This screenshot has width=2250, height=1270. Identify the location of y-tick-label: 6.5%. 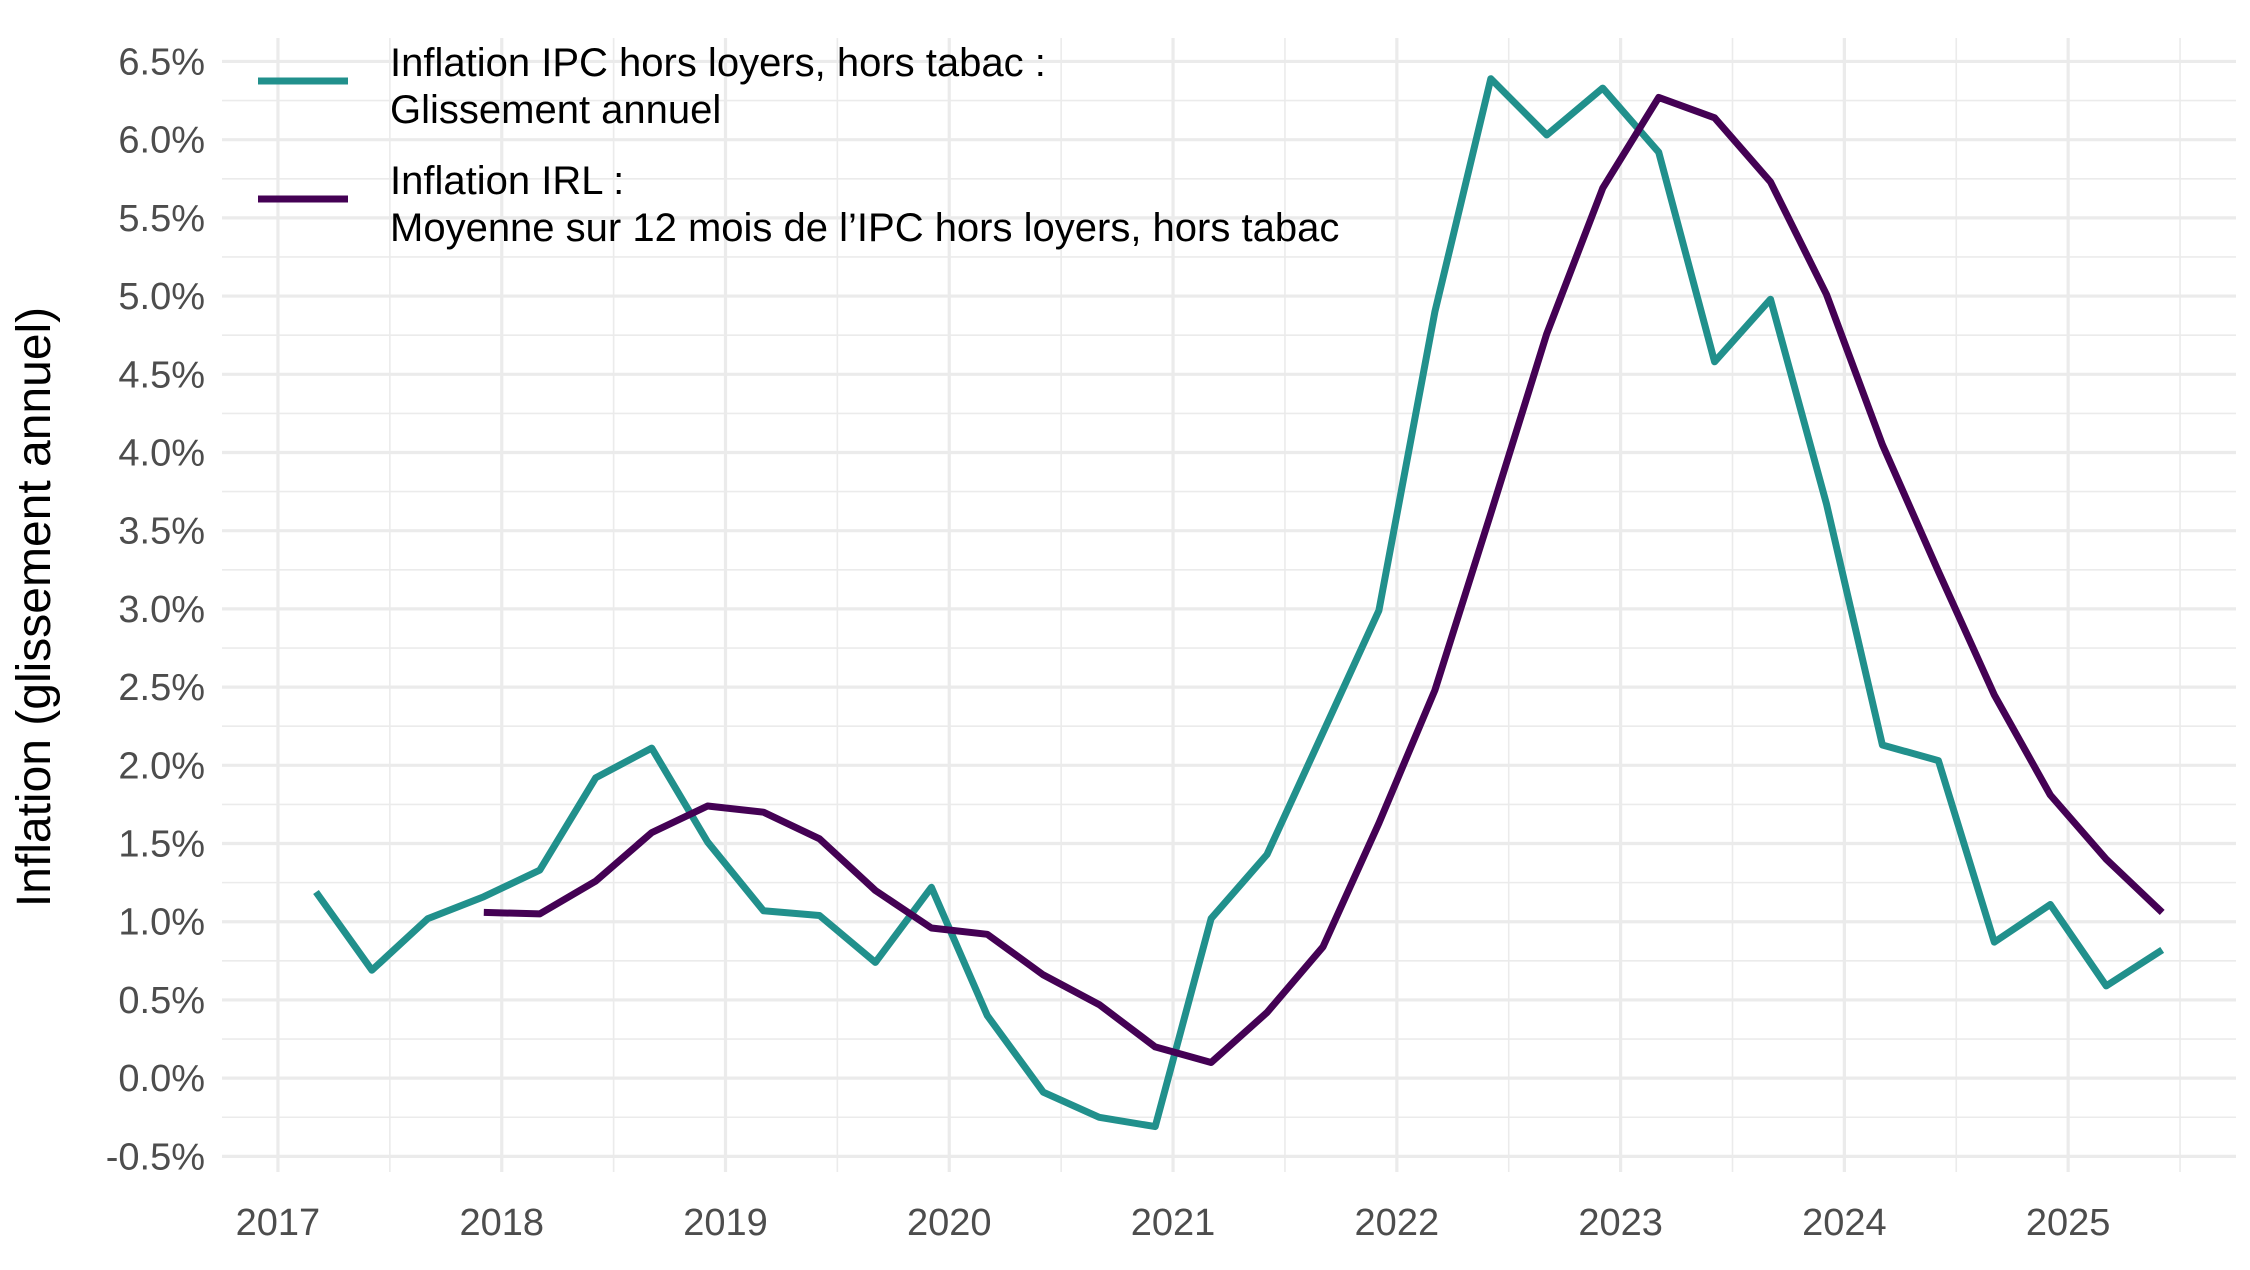
(161, 62).